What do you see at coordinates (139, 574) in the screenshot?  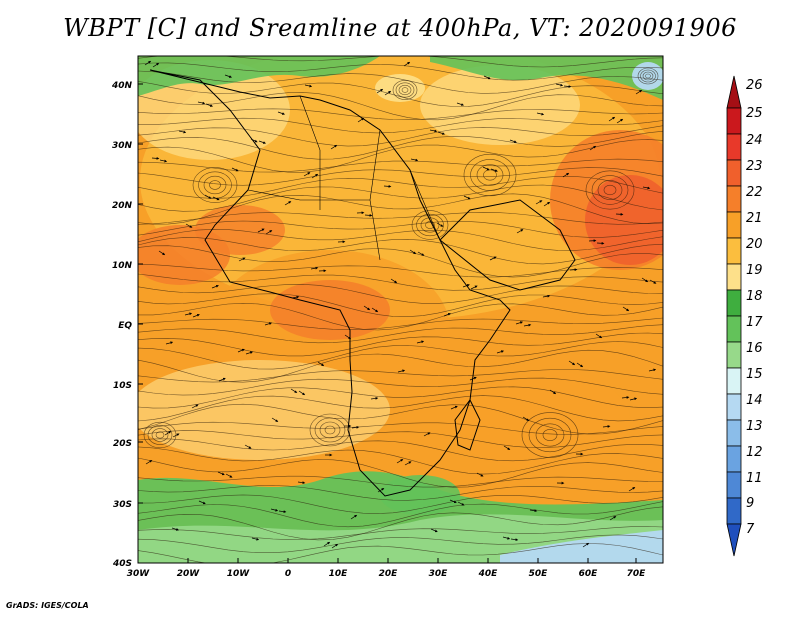 I see `lon-label-30w: 30W` at bounding box center [139, 574].